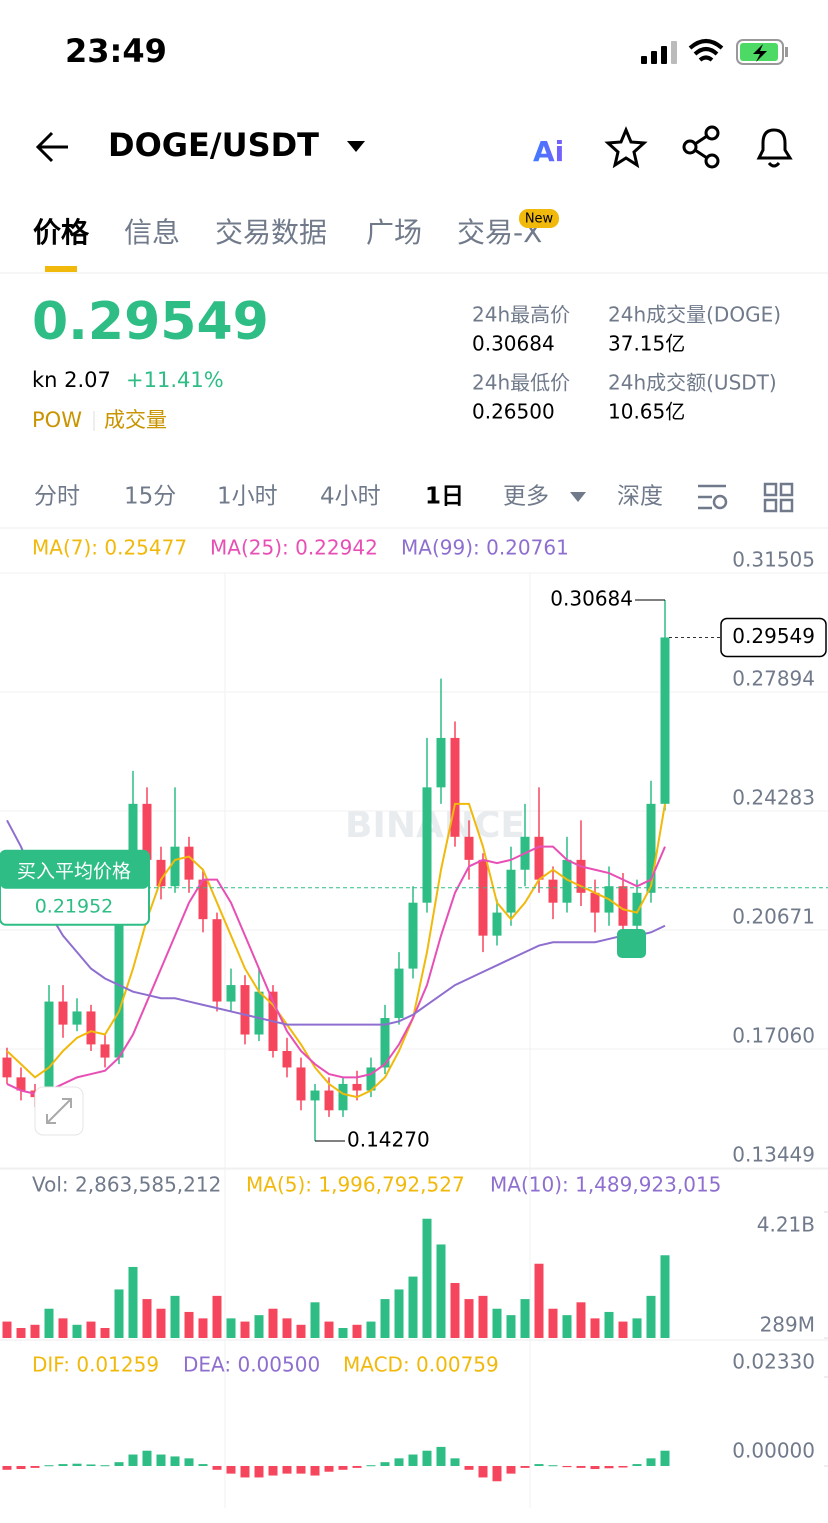 This screenshot has width=828, height=1523. Describe the element at coordinates (548, 151) in the screenshot. I see `ai-button: Ai` at that location.